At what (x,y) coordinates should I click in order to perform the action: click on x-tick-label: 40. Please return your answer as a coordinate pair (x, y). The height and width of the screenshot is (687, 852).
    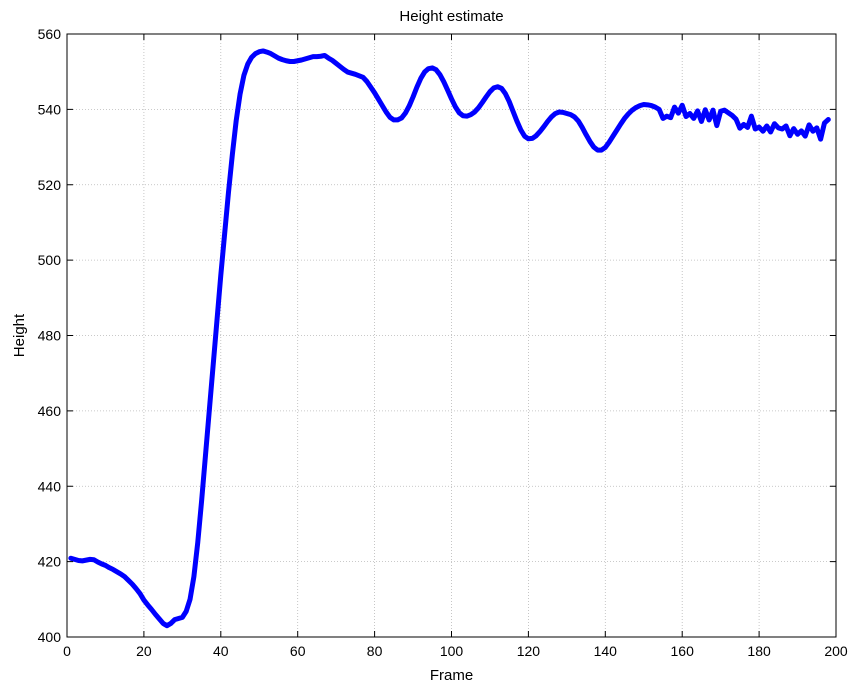
    Looking at the image, I should click on (221, 651).